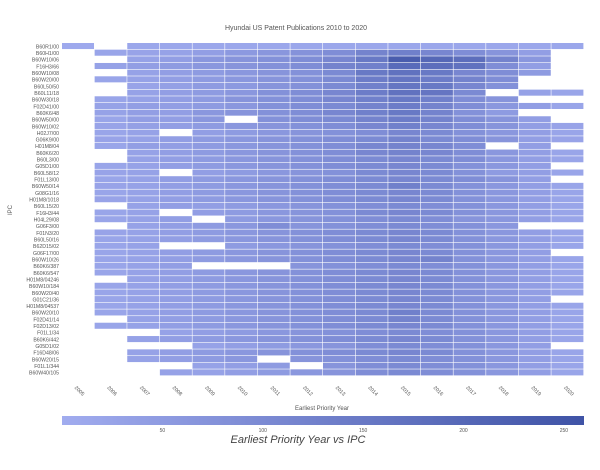  I want to click on y-tick-label: B60W10/184, so click(44, 287).